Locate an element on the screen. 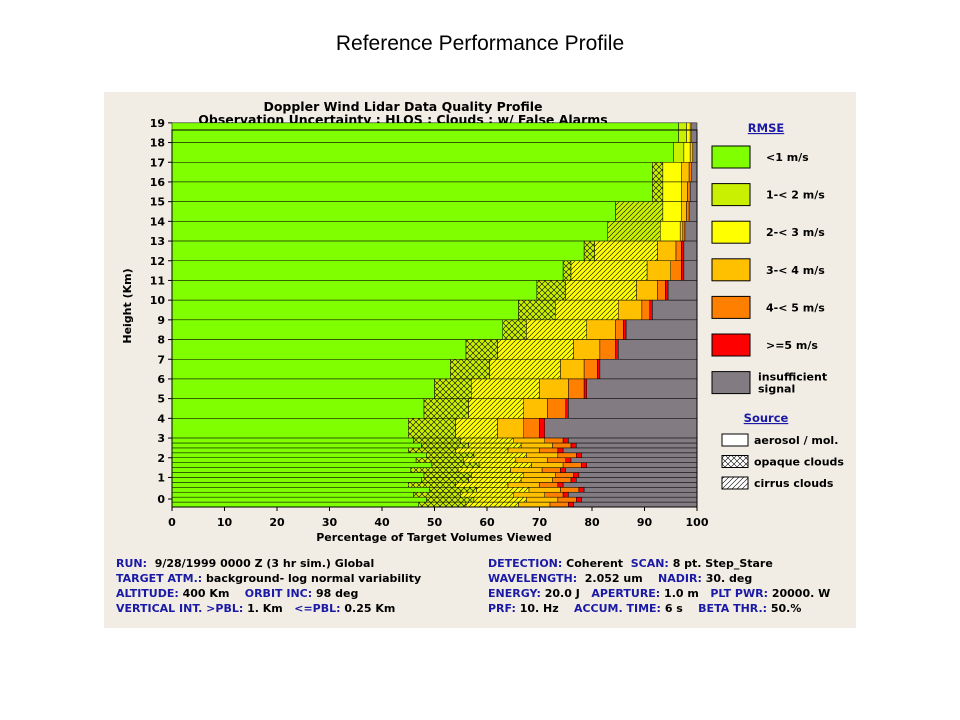 Image resolution: width=960 pixels, height=720 pixels. wavelength-value: 2.052 um is located at coordinates (613, 578).